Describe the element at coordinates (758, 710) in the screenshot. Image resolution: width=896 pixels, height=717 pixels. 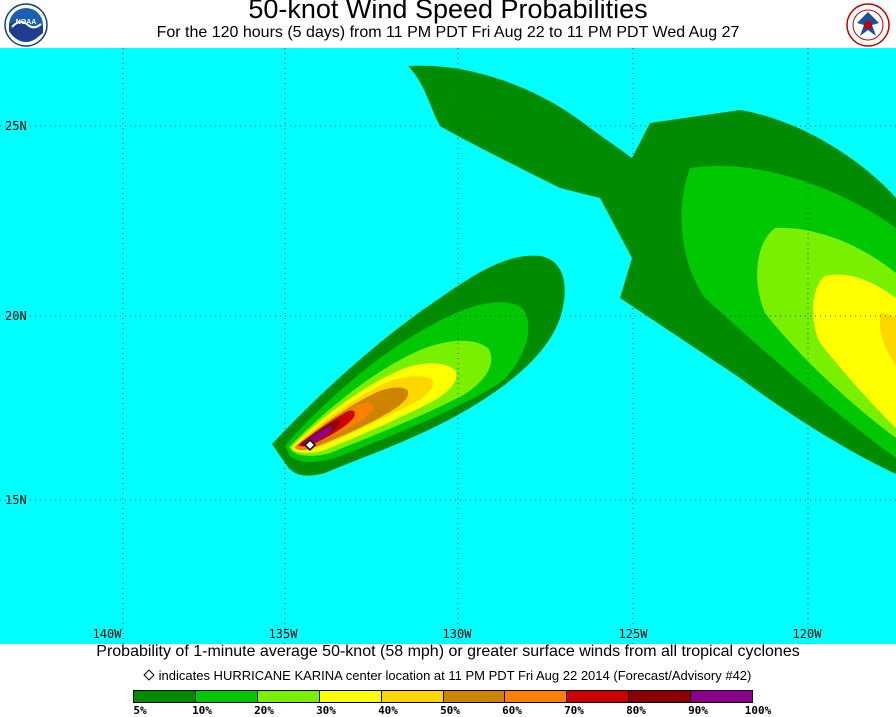
I see `legend-label-100: 100%` at that location.